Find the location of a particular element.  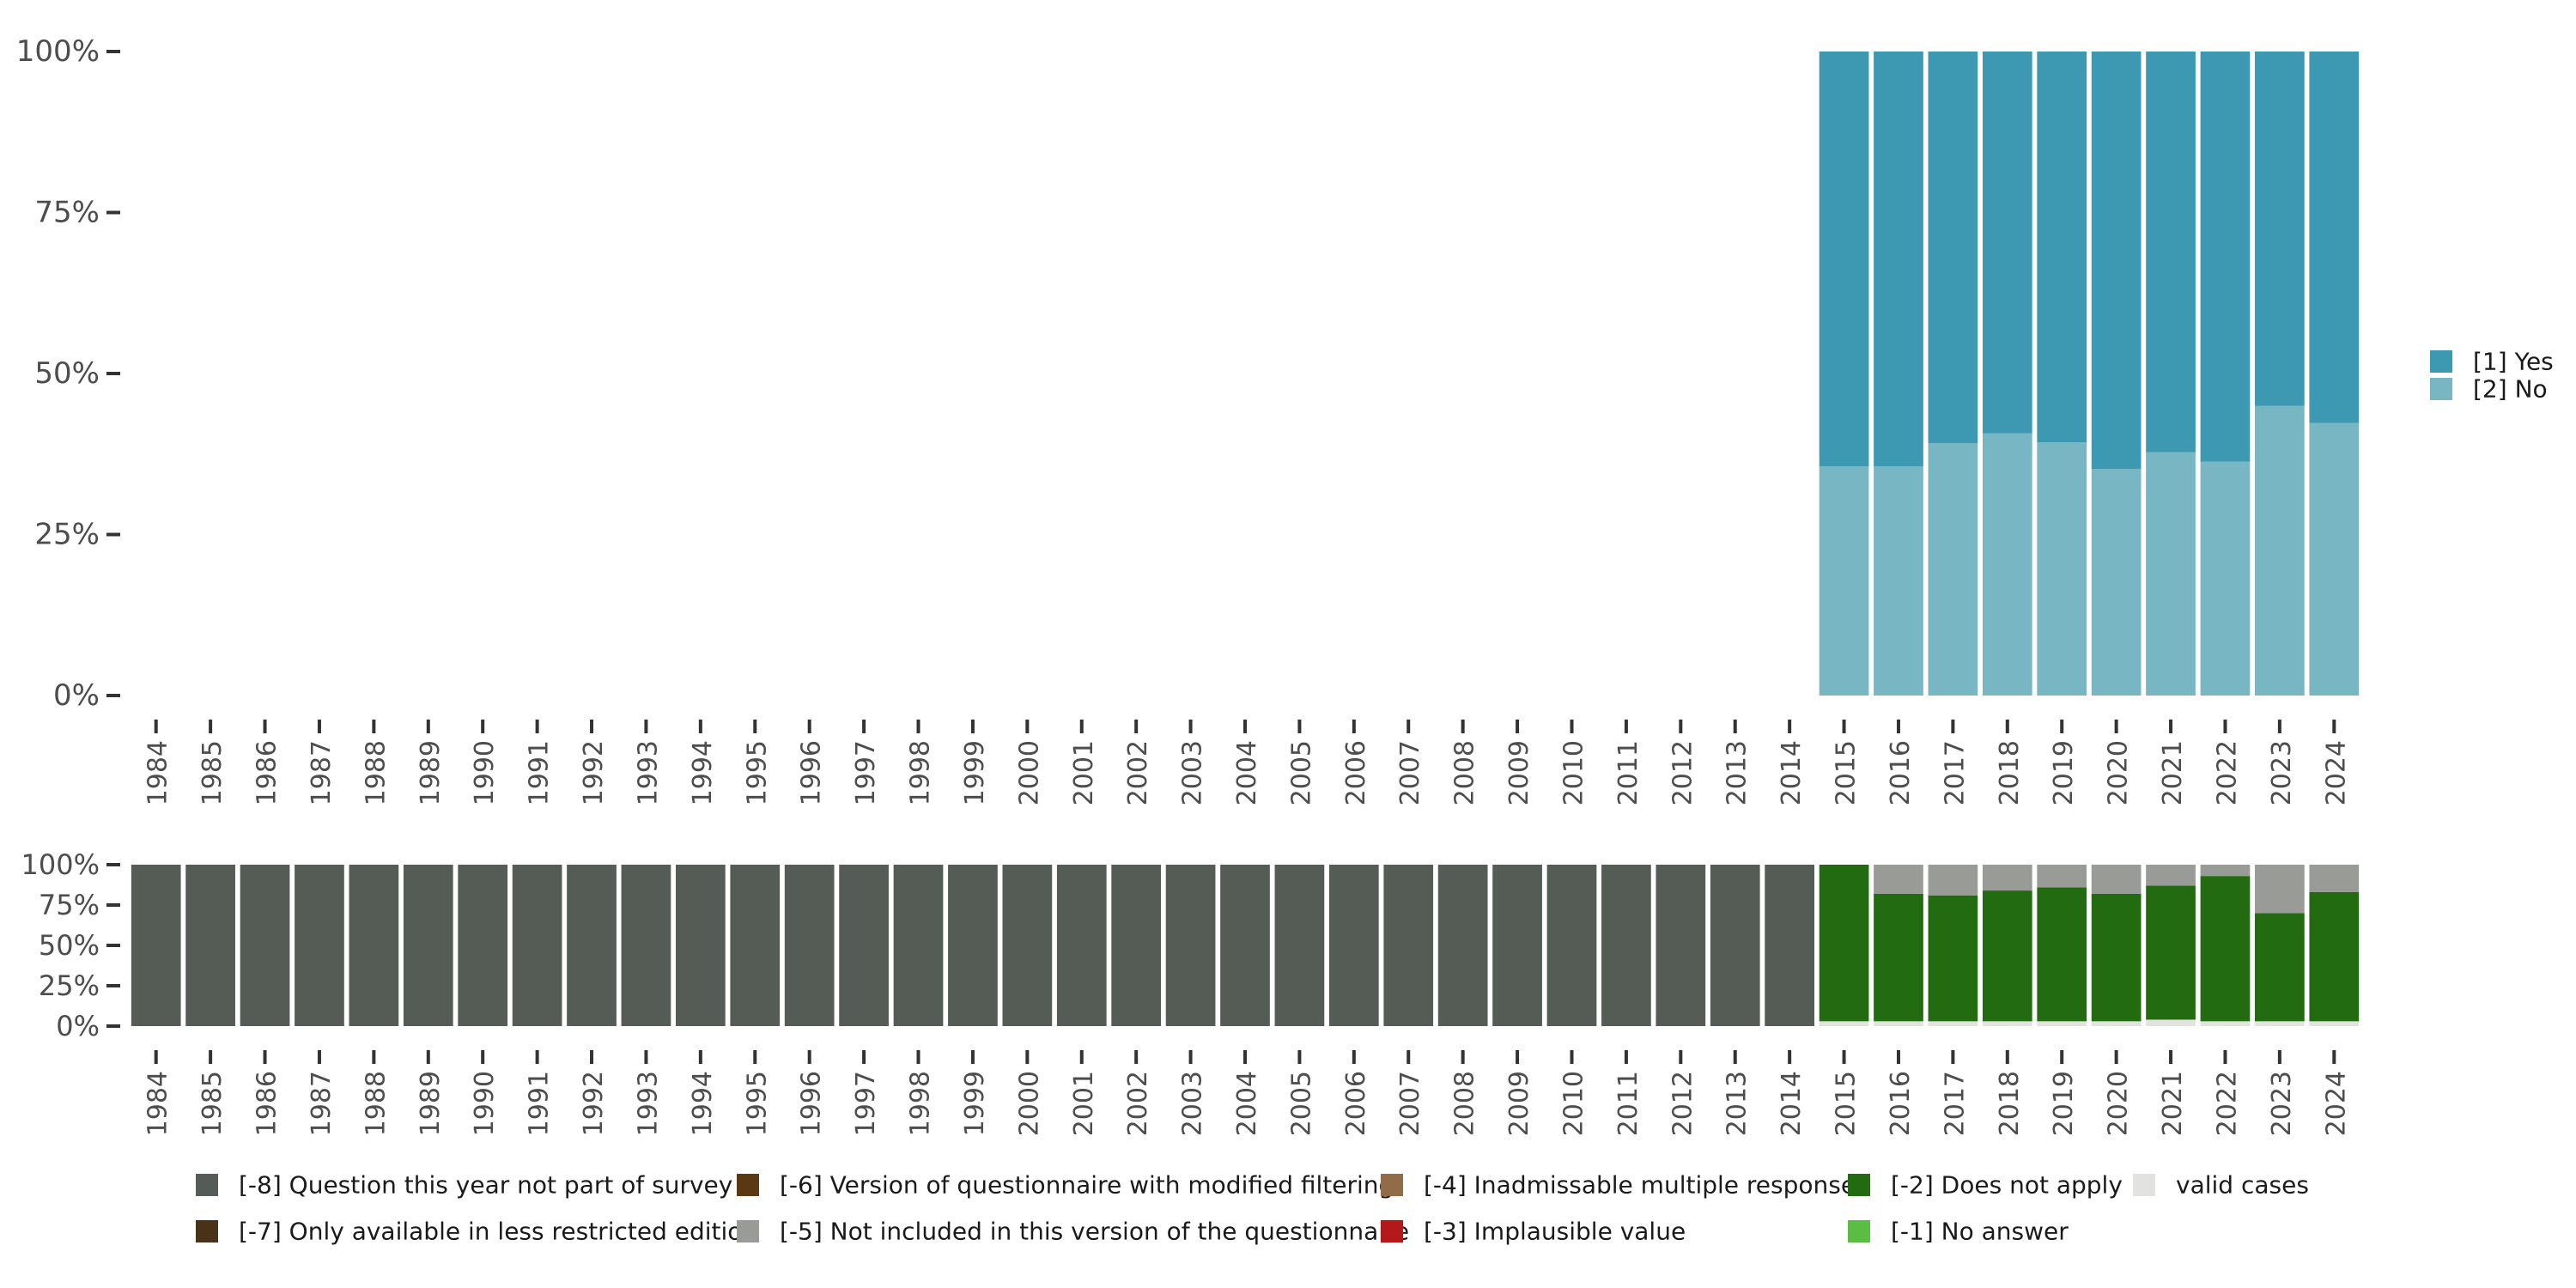

legend-label-4-inadmissable-multiple-response: [-4] Inadmissable multiple response is located at coordinates (1640, 1185).